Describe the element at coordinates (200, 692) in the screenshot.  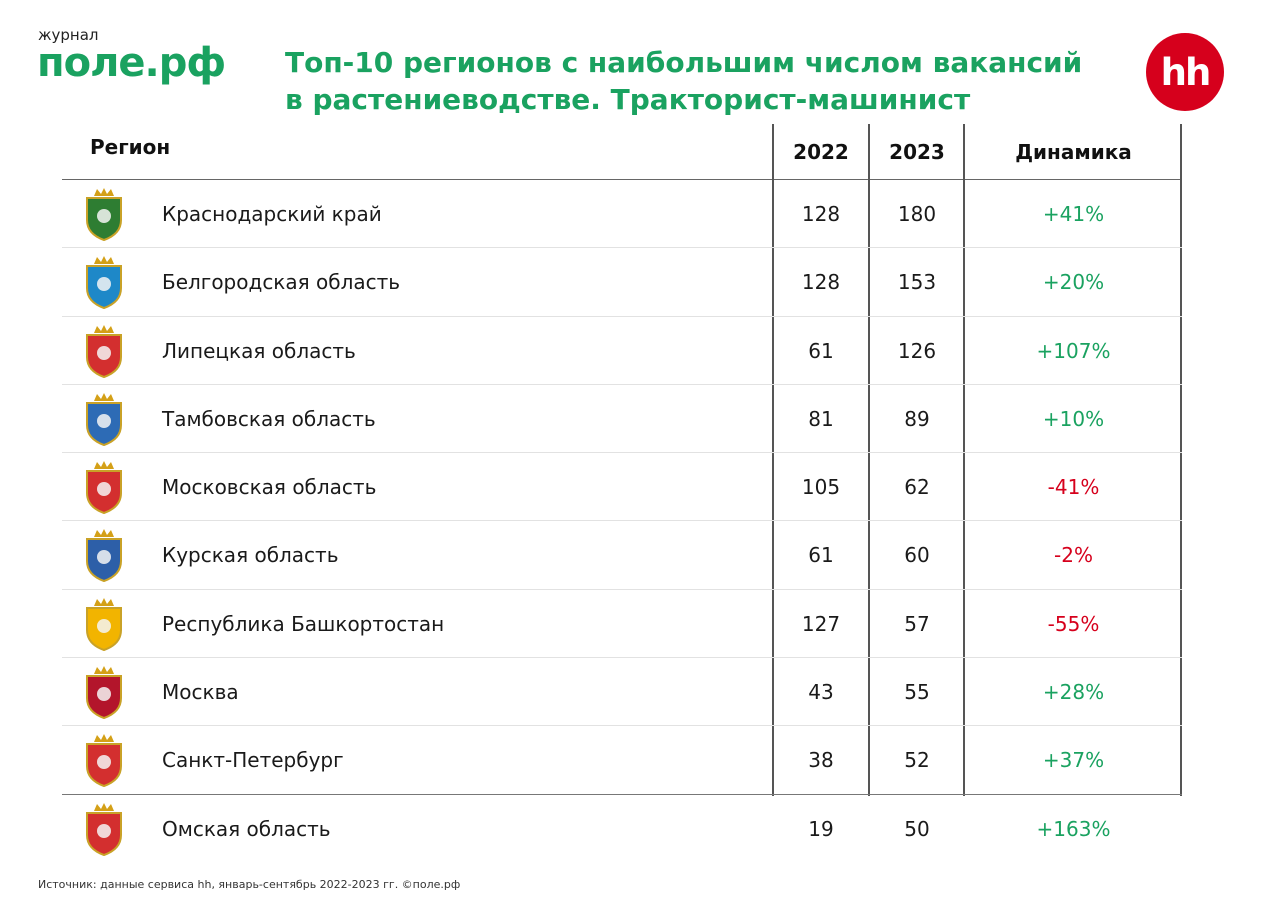
I see `region-name: Москва` at that location.